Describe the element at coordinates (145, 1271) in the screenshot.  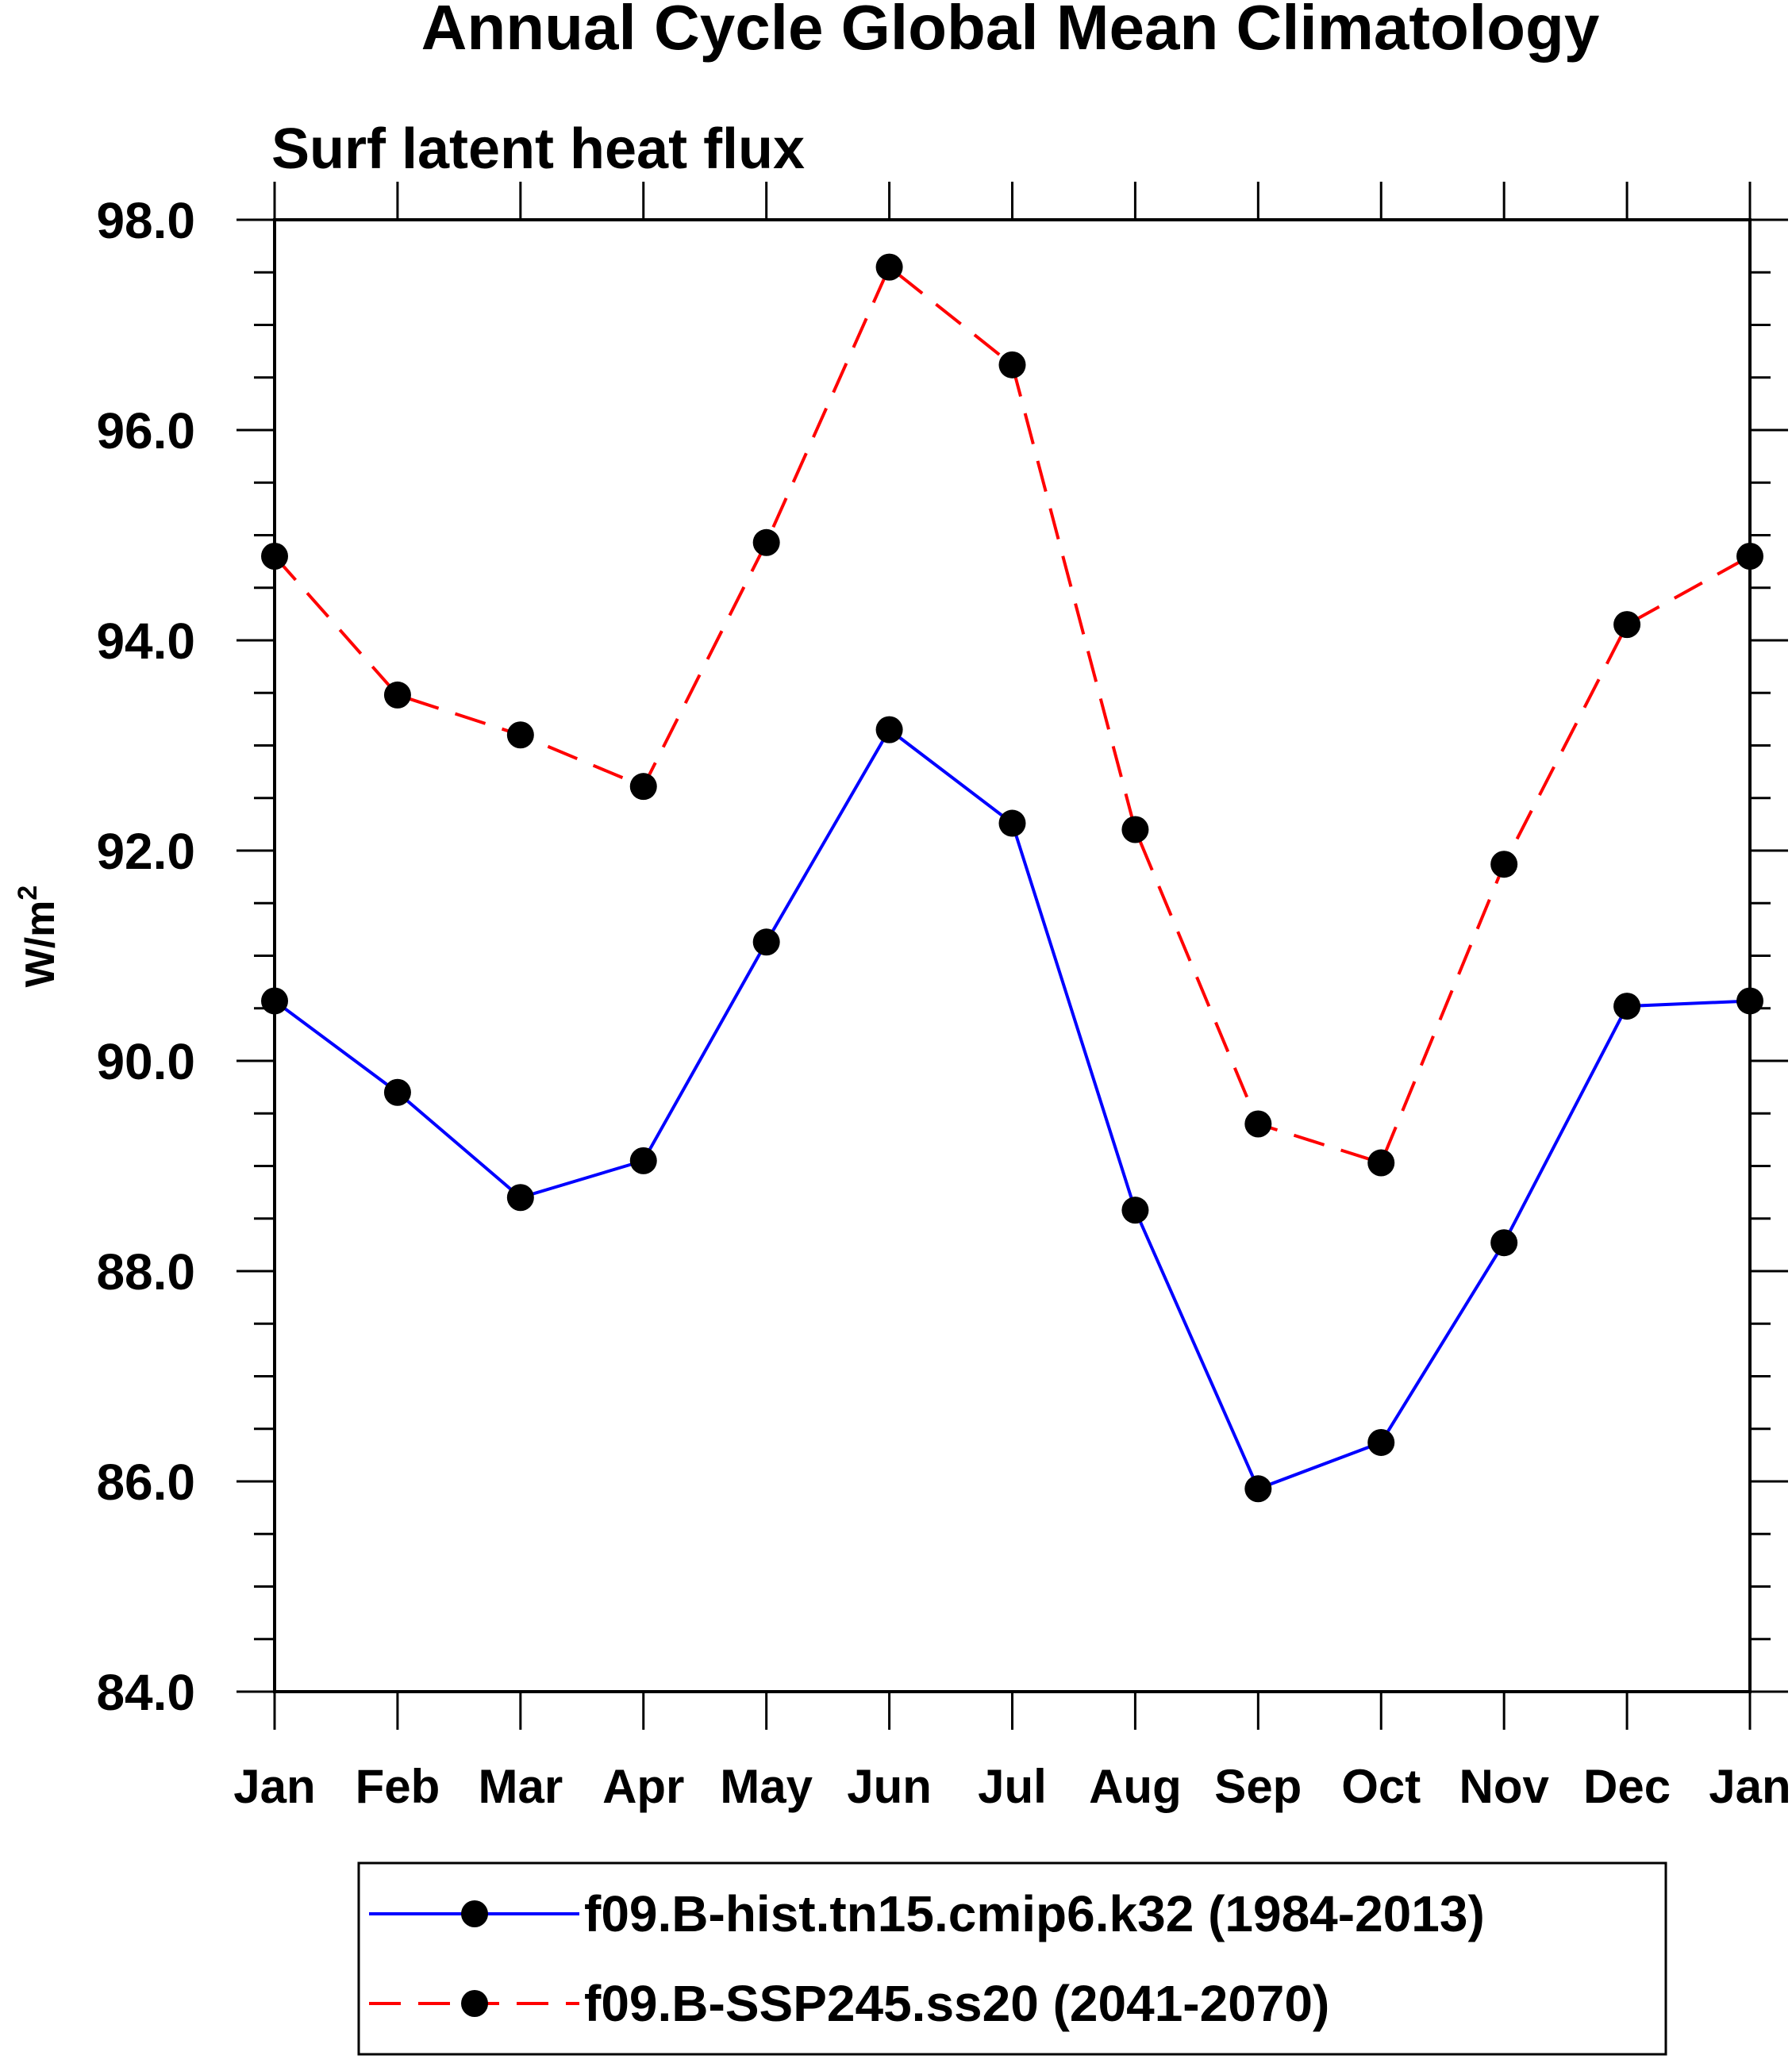
I see `y-tick-label: 88.0` at that location.